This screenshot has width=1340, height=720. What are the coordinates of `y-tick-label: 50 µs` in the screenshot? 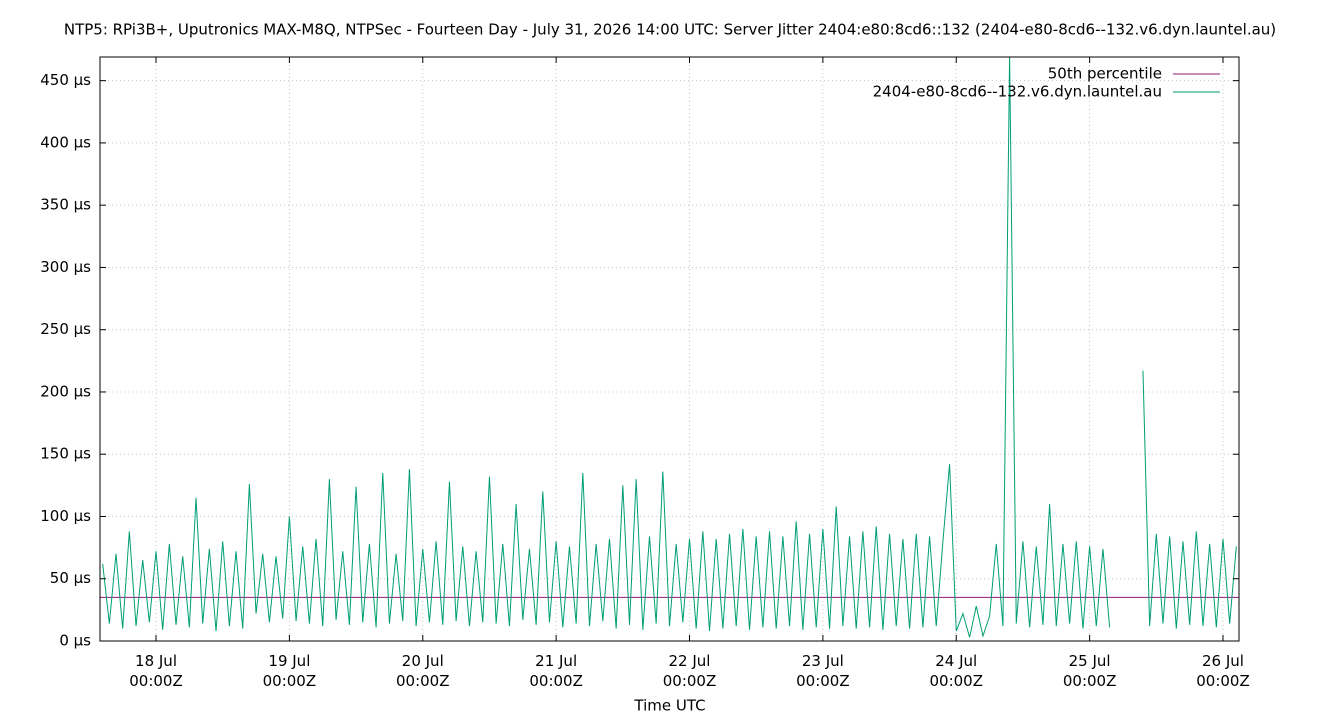 It's located at (70, 578).